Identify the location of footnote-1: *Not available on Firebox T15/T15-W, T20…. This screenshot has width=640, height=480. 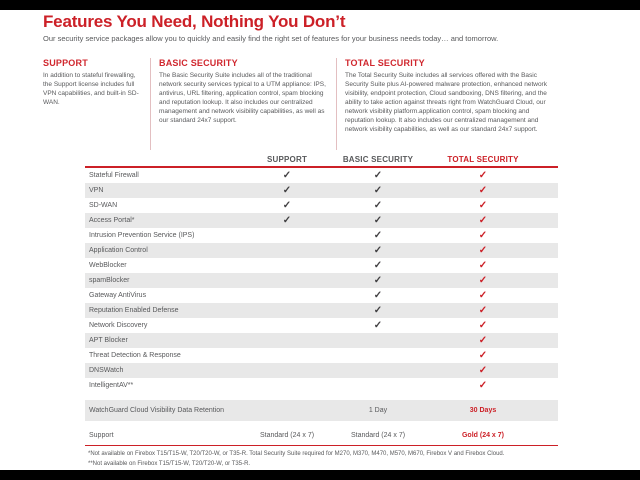
(296, 454).